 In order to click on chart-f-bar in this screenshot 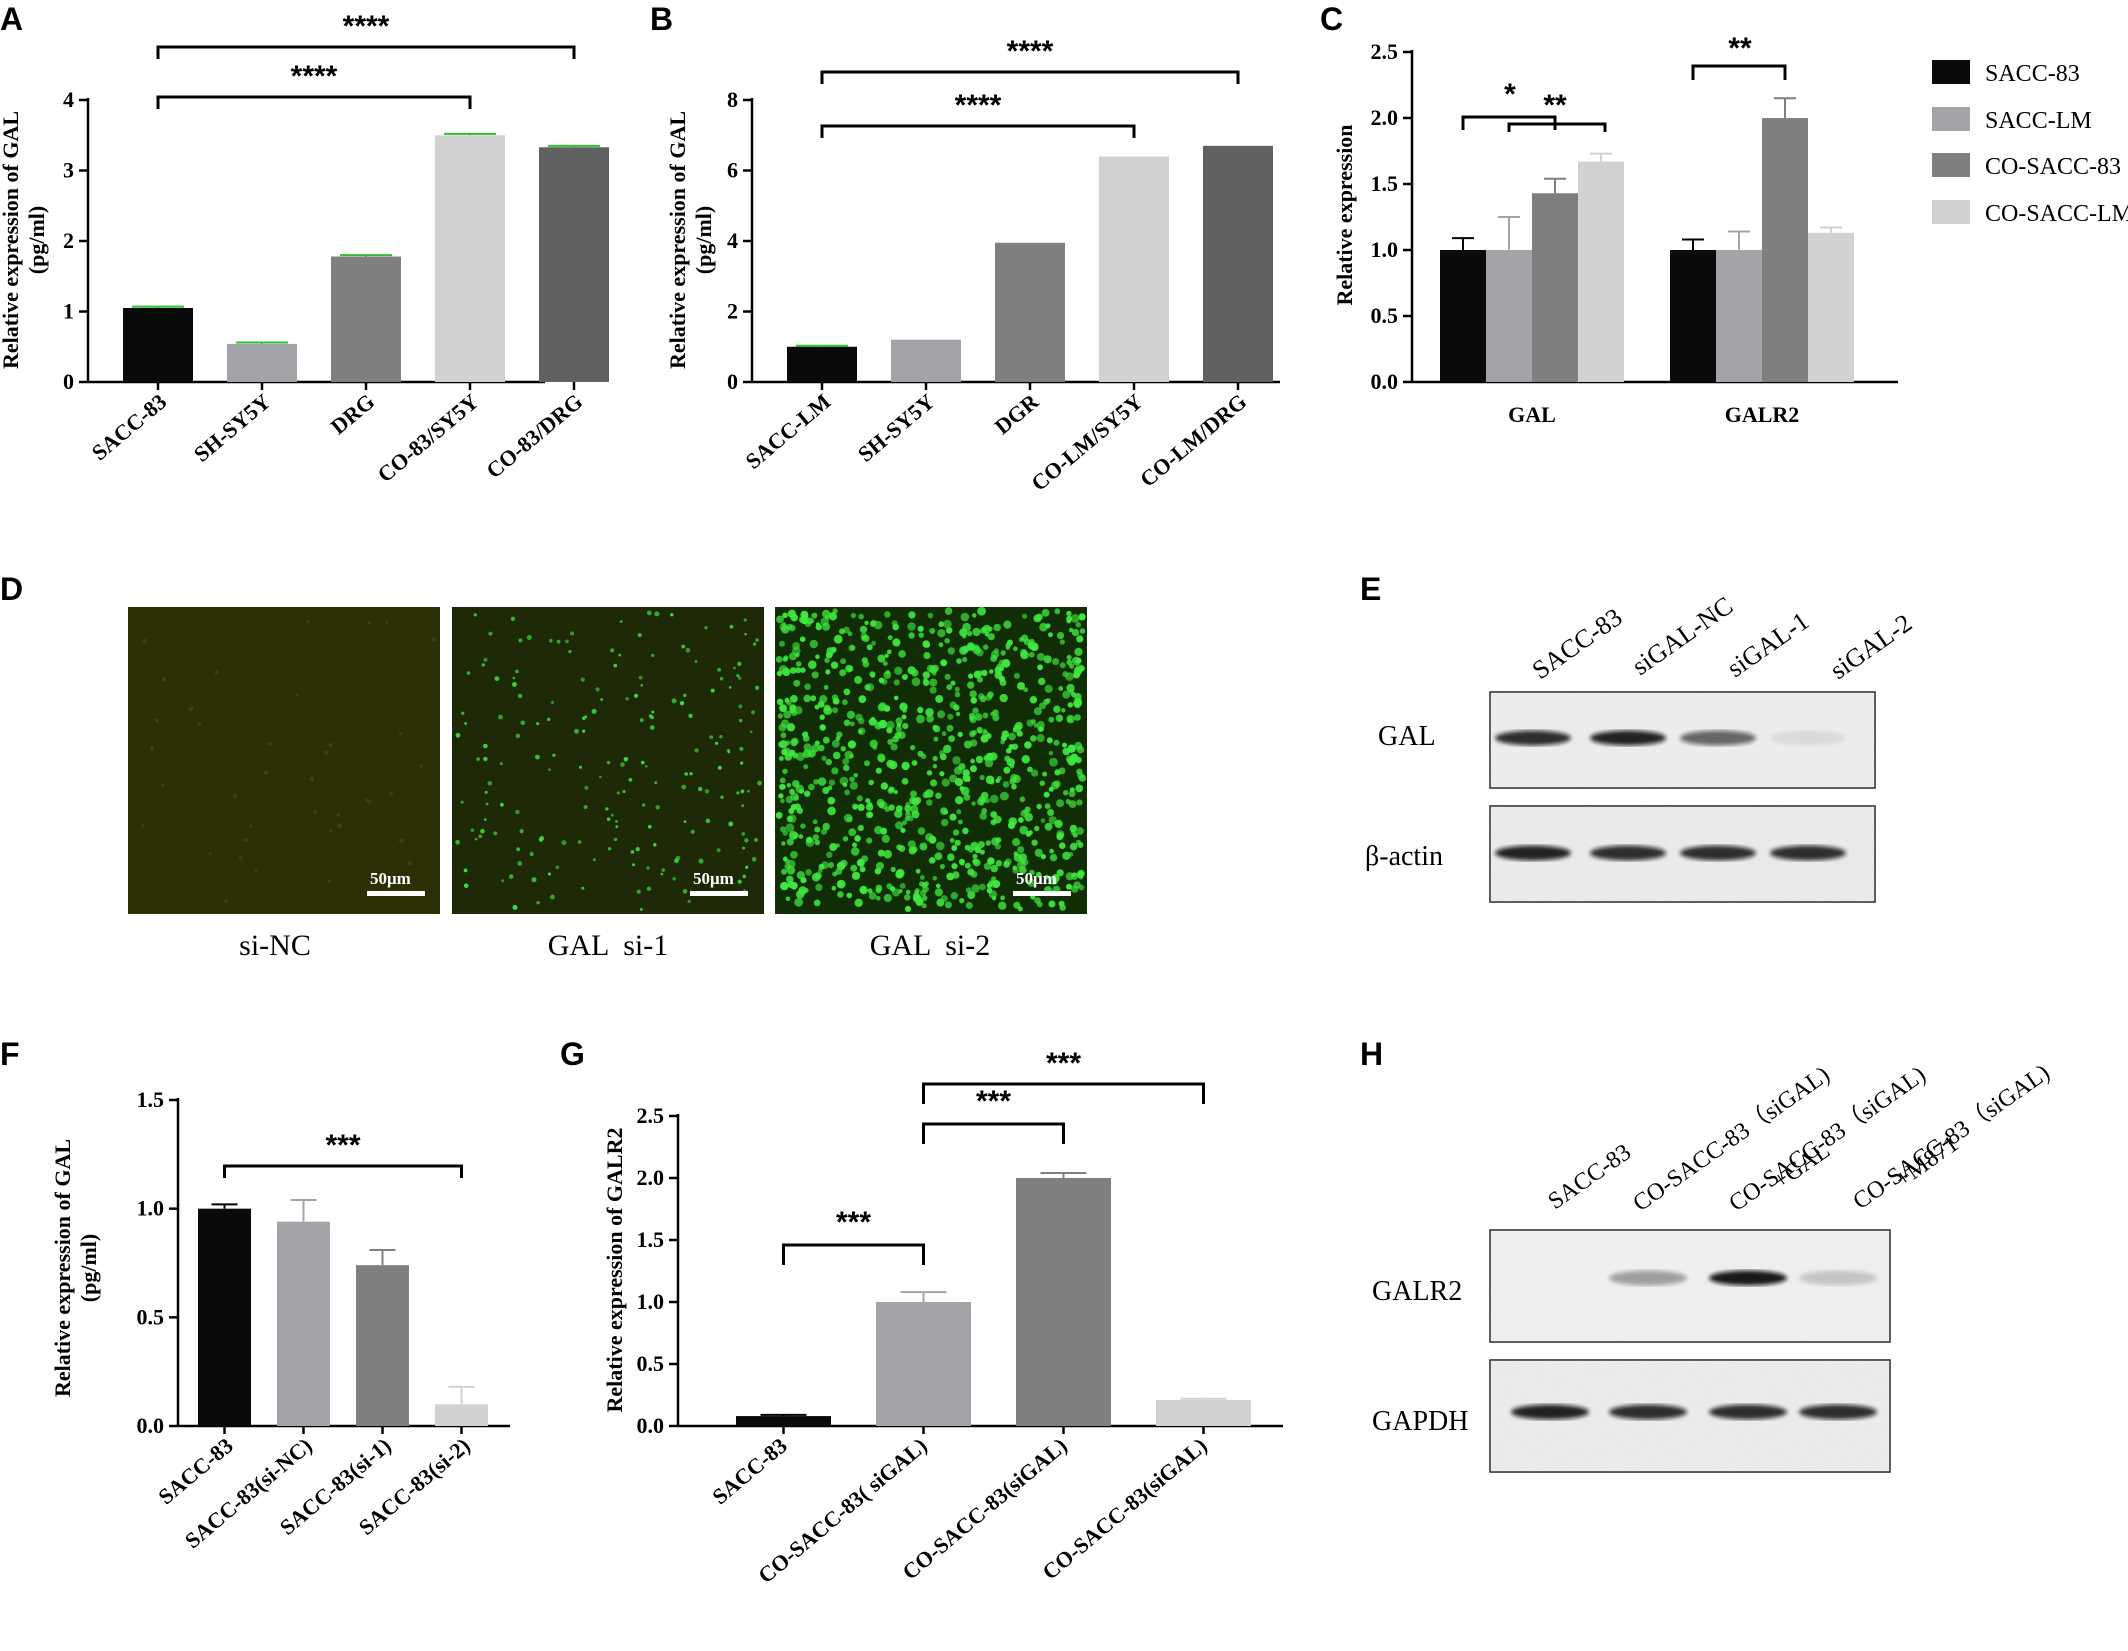, I will do `click(224, 1317)`.